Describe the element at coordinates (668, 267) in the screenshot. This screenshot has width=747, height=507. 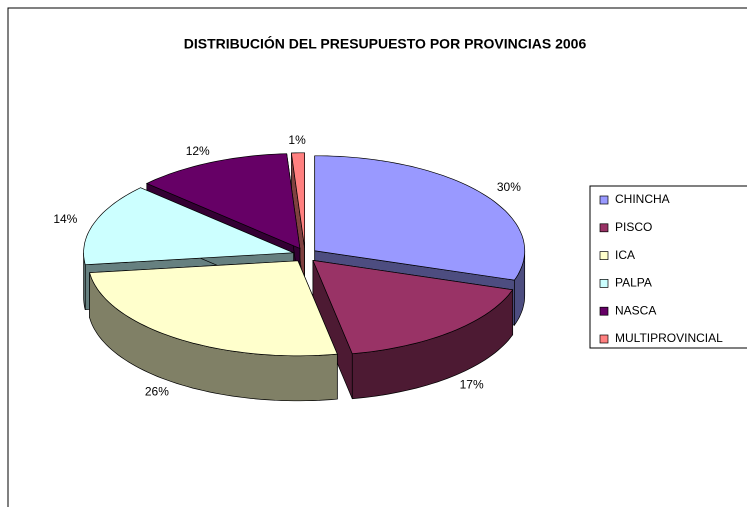
I see `legend-box` at that location.